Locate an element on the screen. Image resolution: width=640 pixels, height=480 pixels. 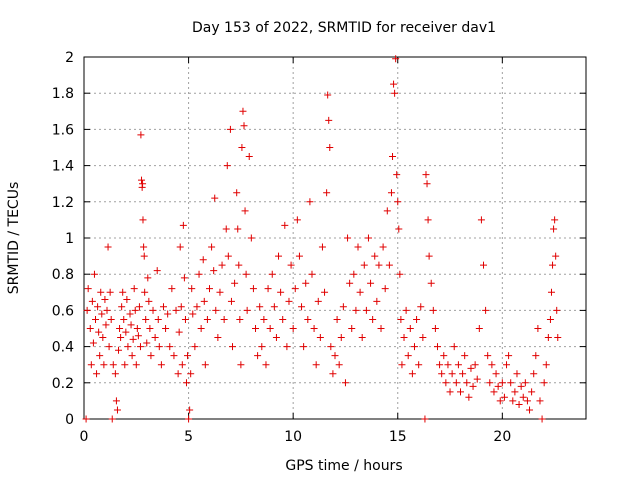
y-tick-label: 1.4 is located at coordinates (63, 167).